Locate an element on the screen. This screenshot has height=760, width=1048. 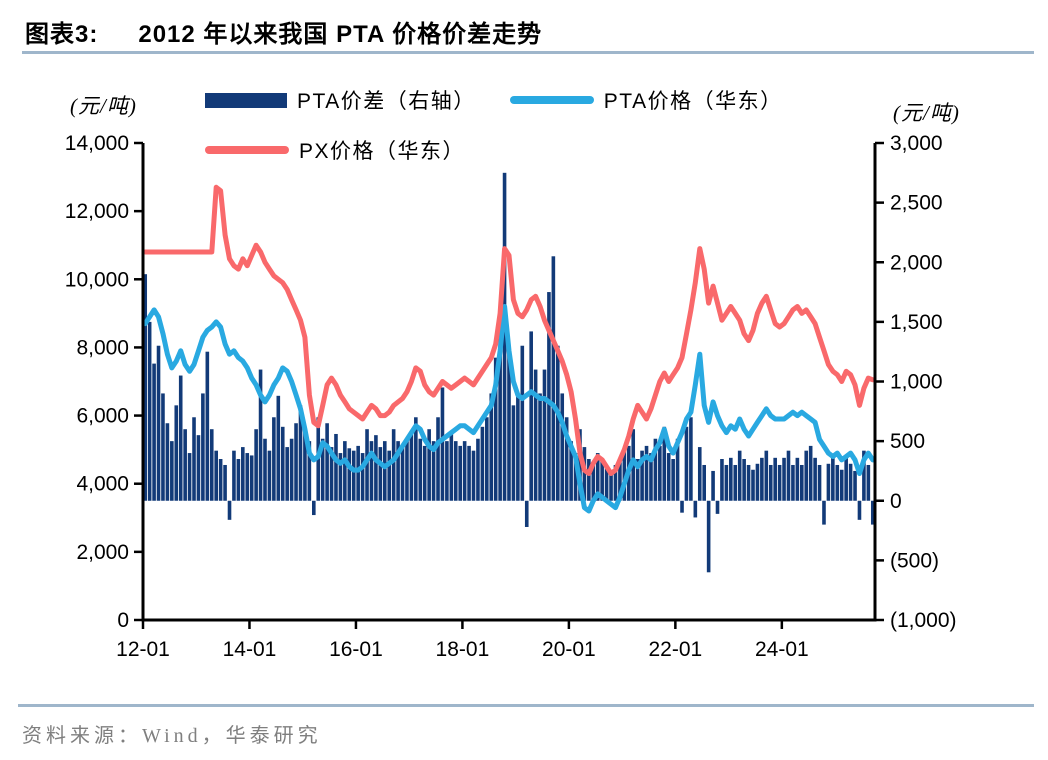
right-axis-tick-label: 2,500 is located at coordinates (916, 203).